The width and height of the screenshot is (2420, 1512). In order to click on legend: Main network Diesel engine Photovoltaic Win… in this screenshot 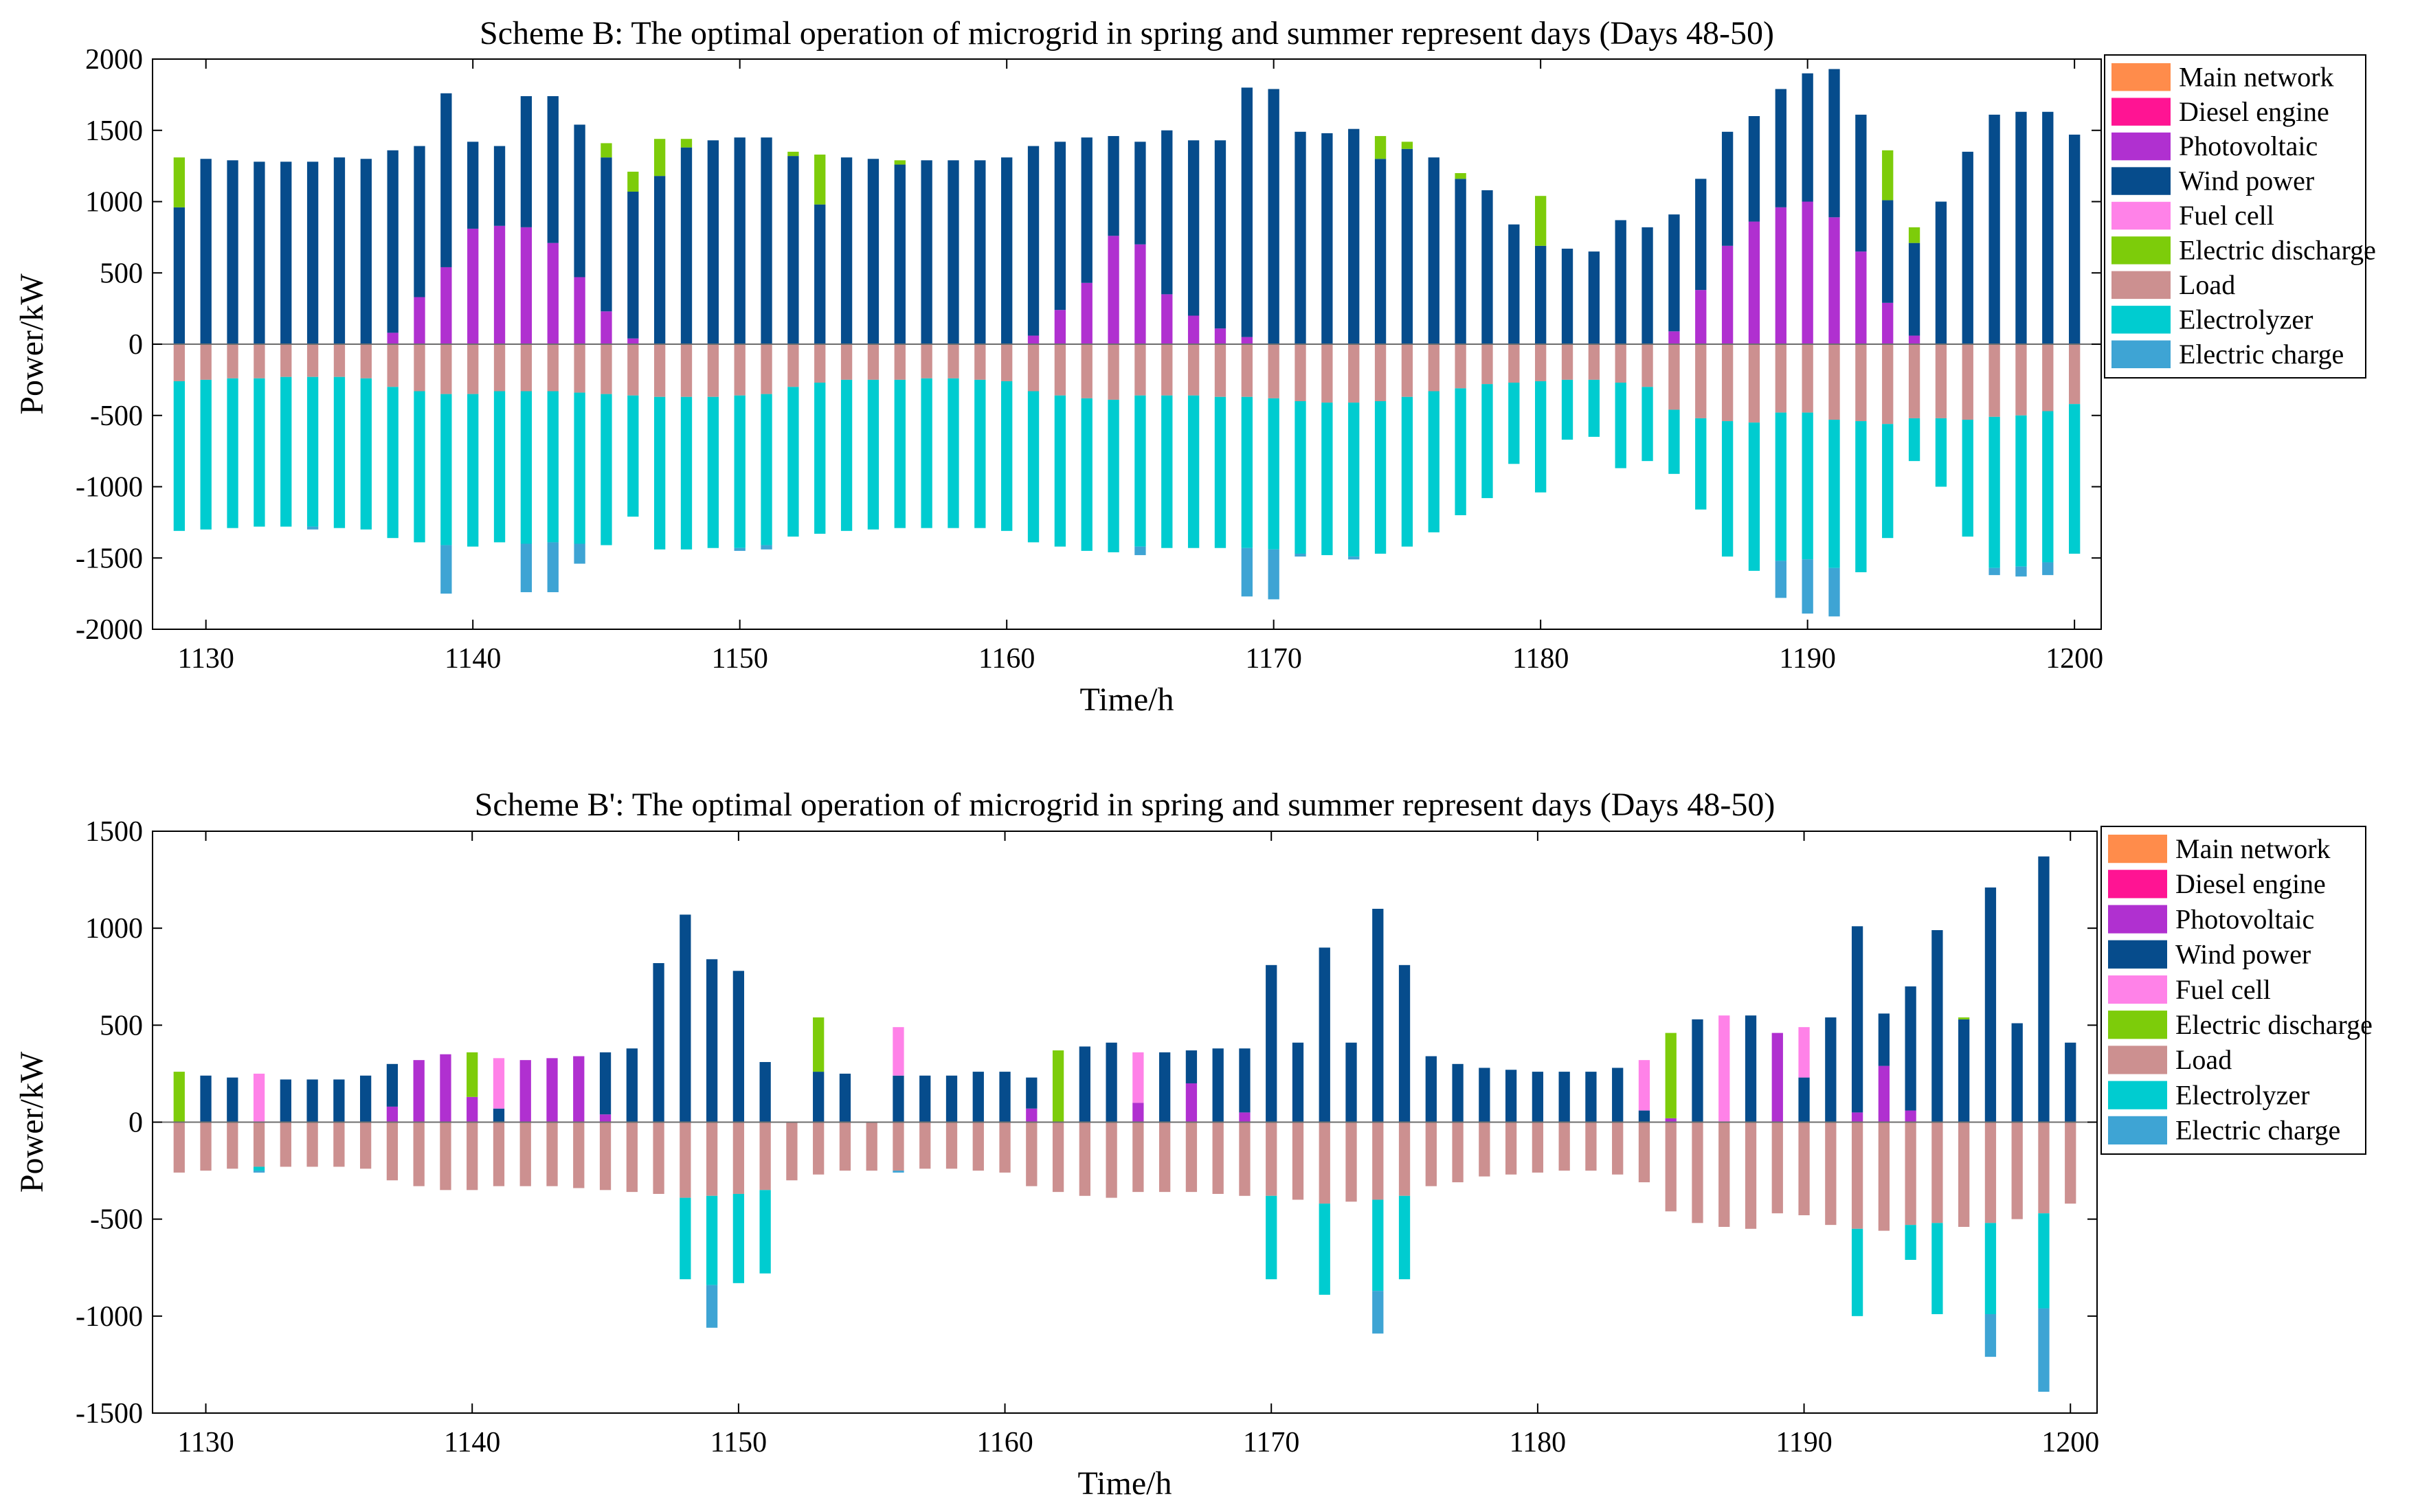, I will do `click(2240, 216)`.